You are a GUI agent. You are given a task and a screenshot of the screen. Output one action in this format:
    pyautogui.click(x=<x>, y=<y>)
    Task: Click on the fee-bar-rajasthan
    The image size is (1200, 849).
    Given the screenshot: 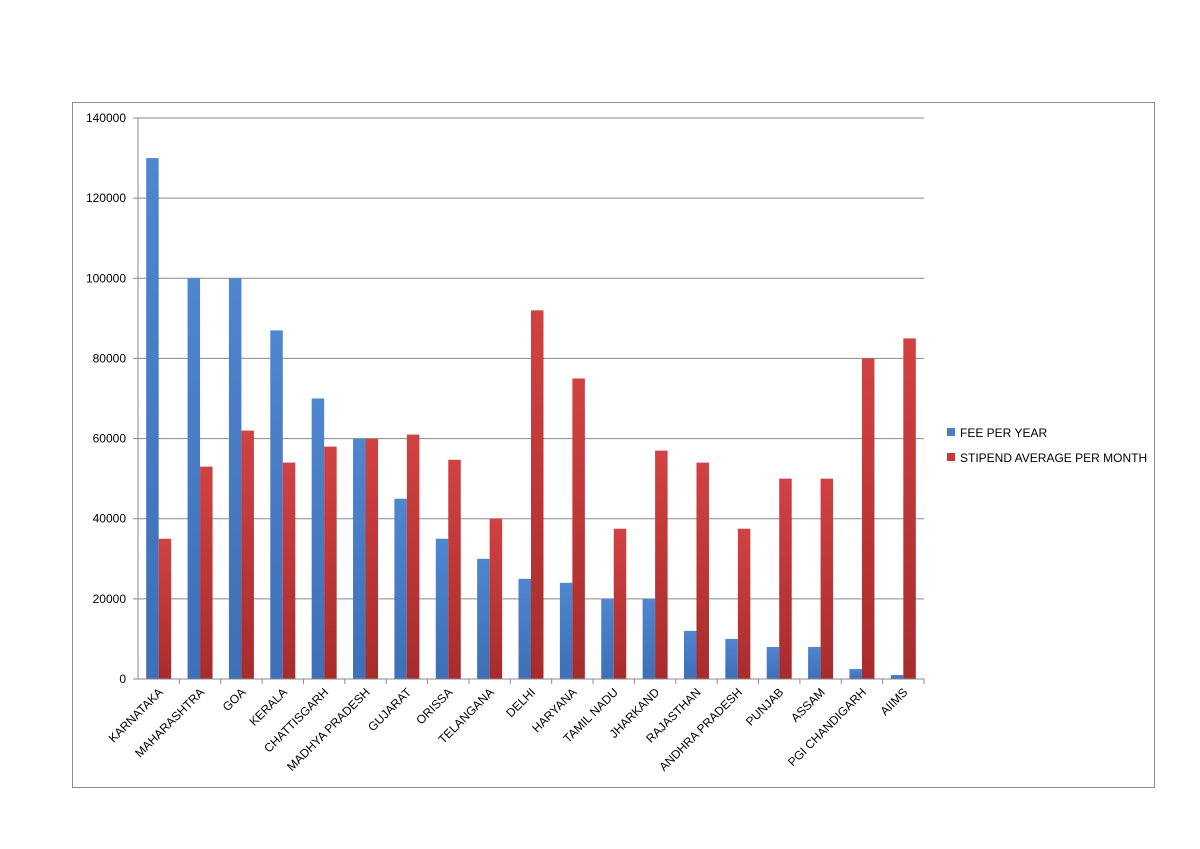 What is the action you would take?
    pyautogui.click(x=690, y=654)
    